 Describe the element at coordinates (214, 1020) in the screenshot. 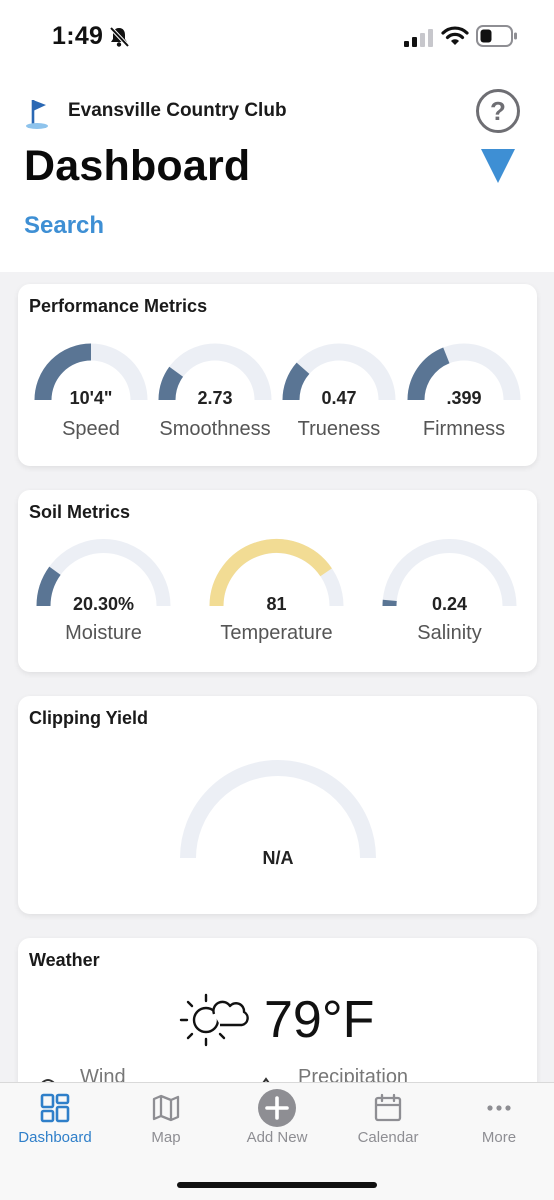

I see `partly-sunny-icon` at that location.